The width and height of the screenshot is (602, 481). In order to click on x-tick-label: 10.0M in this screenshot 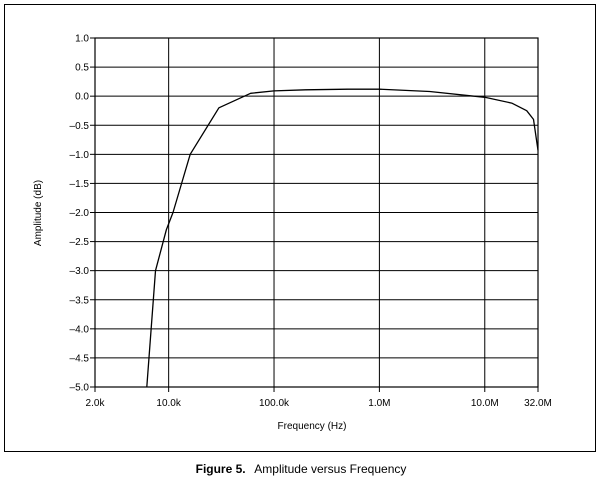, I will do `click(485, 403)`.